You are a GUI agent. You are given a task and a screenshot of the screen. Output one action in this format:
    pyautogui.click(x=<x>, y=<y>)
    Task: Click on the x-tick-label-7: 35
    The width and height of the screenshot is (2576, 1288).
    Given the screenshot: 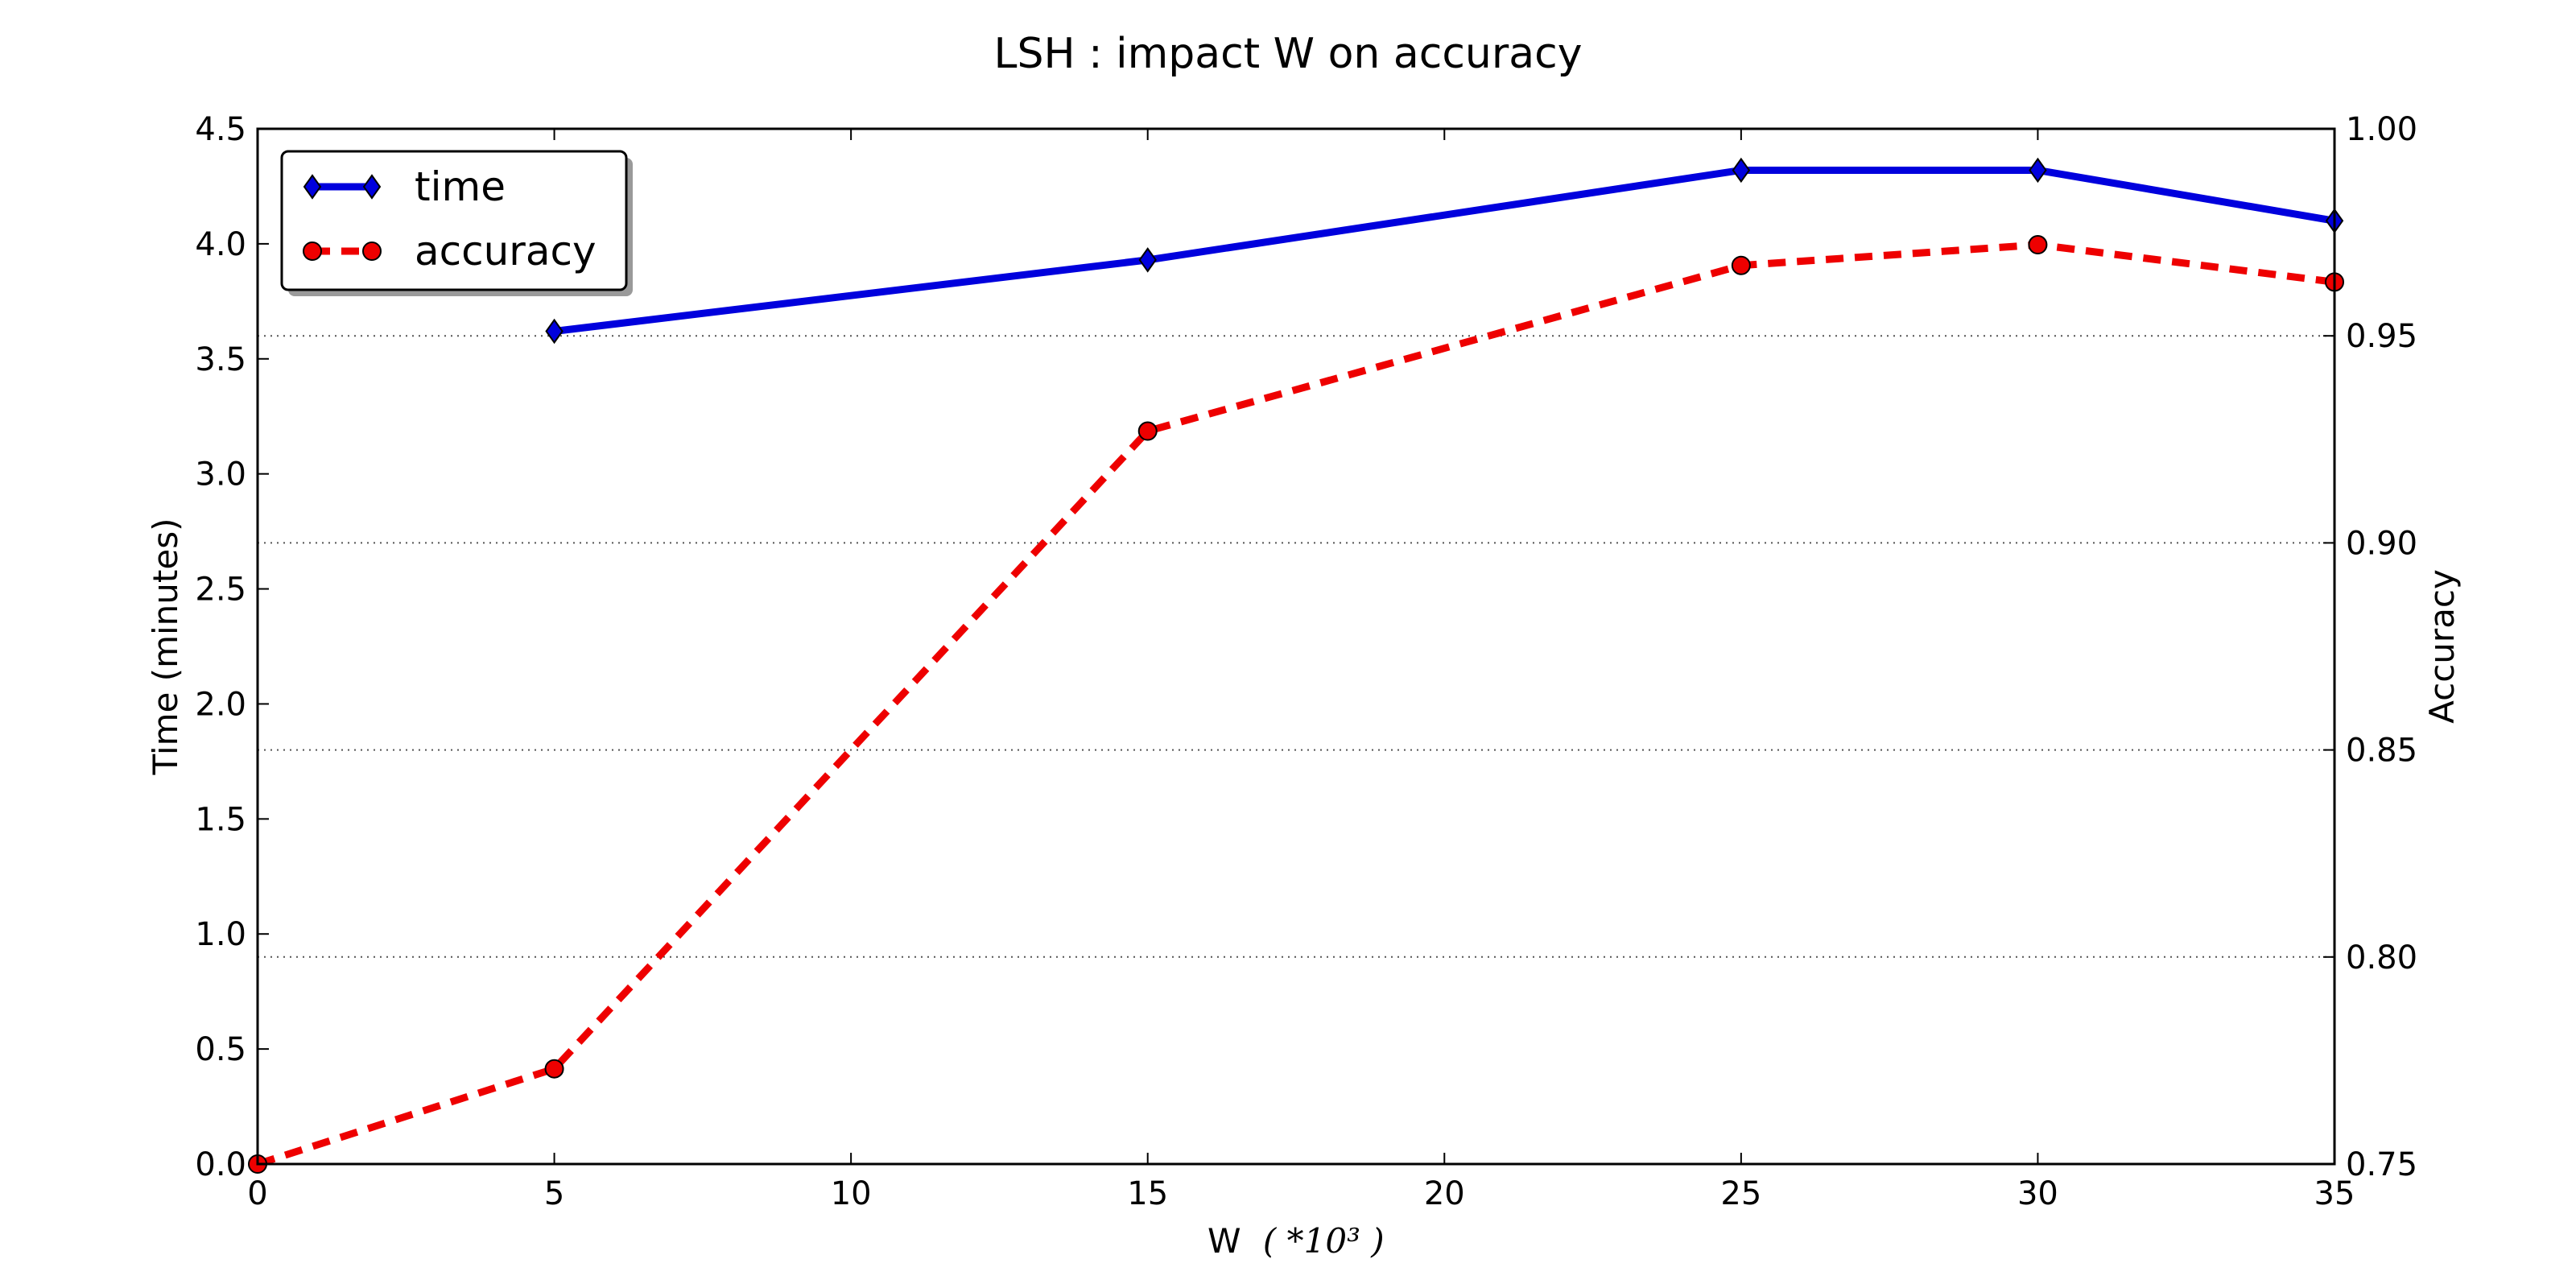 What is the action you would take?
    pyautogui.click(x=2334, y=1193)
    